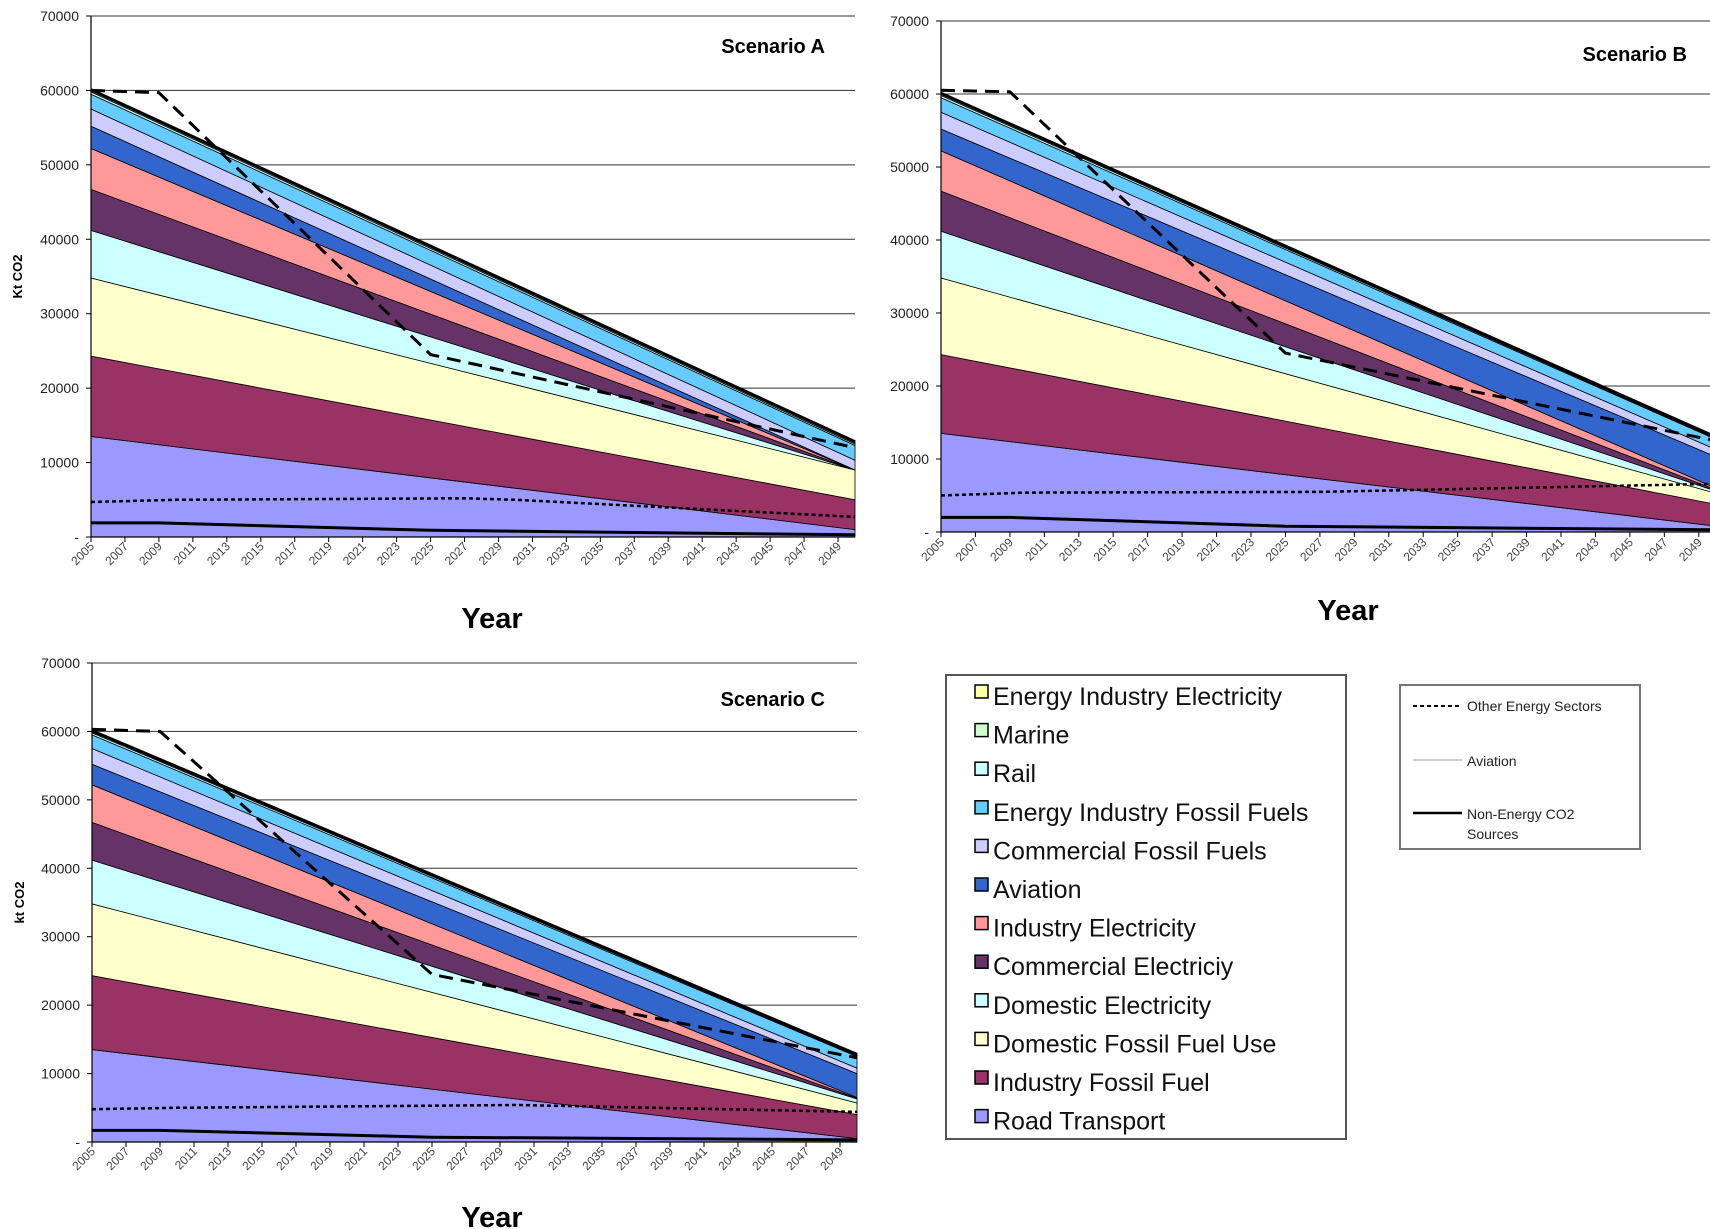 The width and height of the screenshot is (1710, 1229). Describe the element at coordinates (773, 47) in the screenshot. I see `chart-title: Scenario A` at that location.